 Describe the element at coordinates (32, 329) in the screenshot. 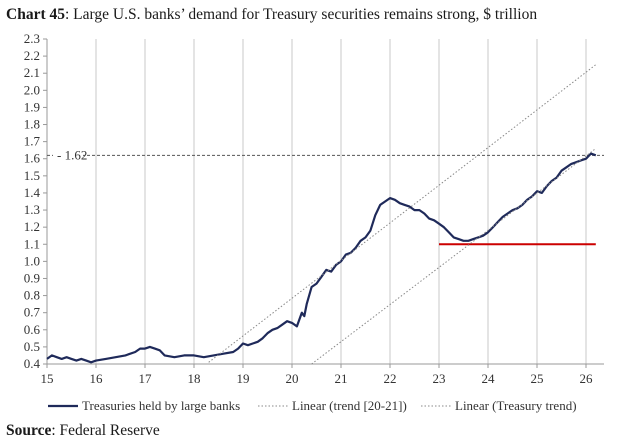

I see `y-tick-label: 0.6` at that location.